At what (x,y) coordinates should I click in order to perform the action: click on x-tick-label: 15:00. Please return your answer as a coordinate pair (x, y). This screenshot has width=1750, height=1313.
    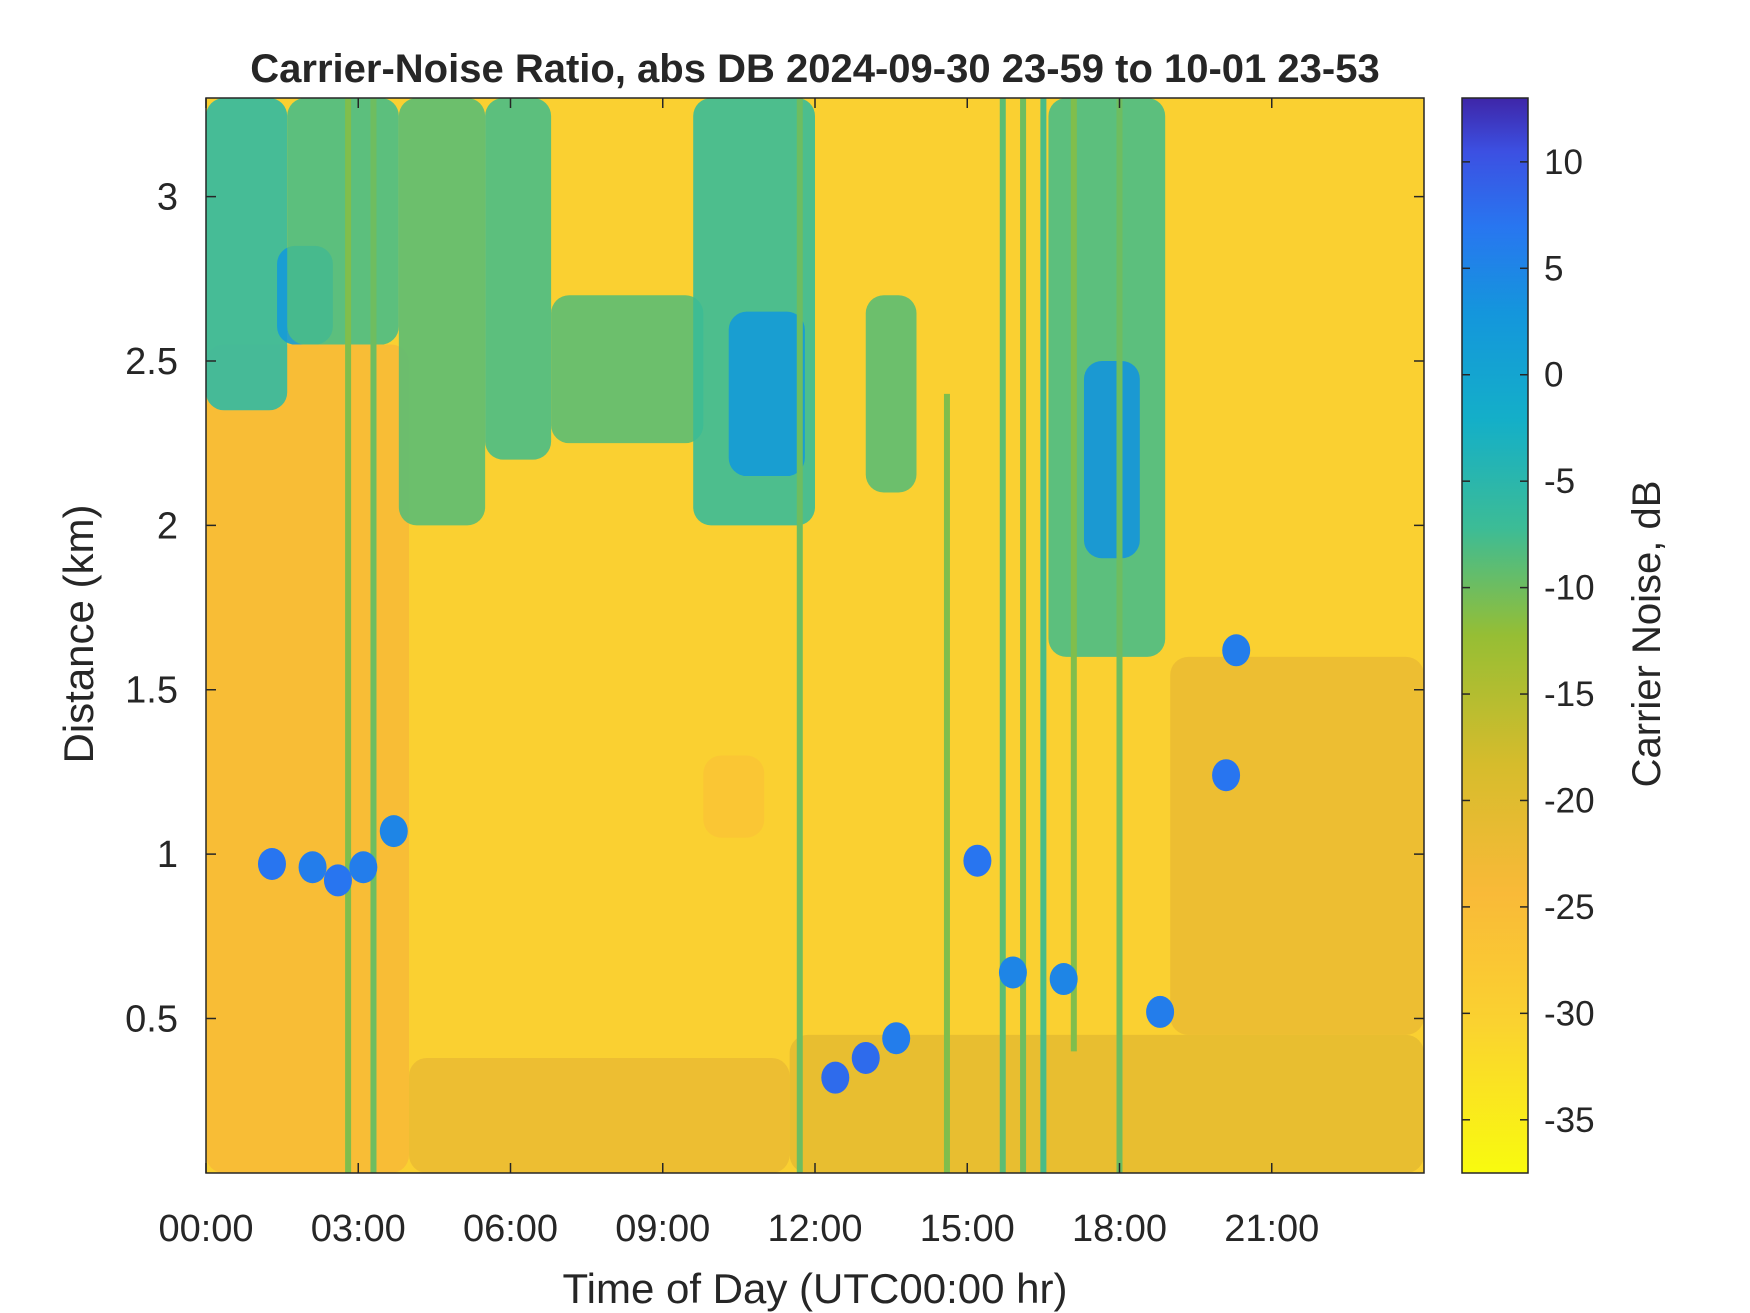
    Looking at the image, I should click on (967, 1229).